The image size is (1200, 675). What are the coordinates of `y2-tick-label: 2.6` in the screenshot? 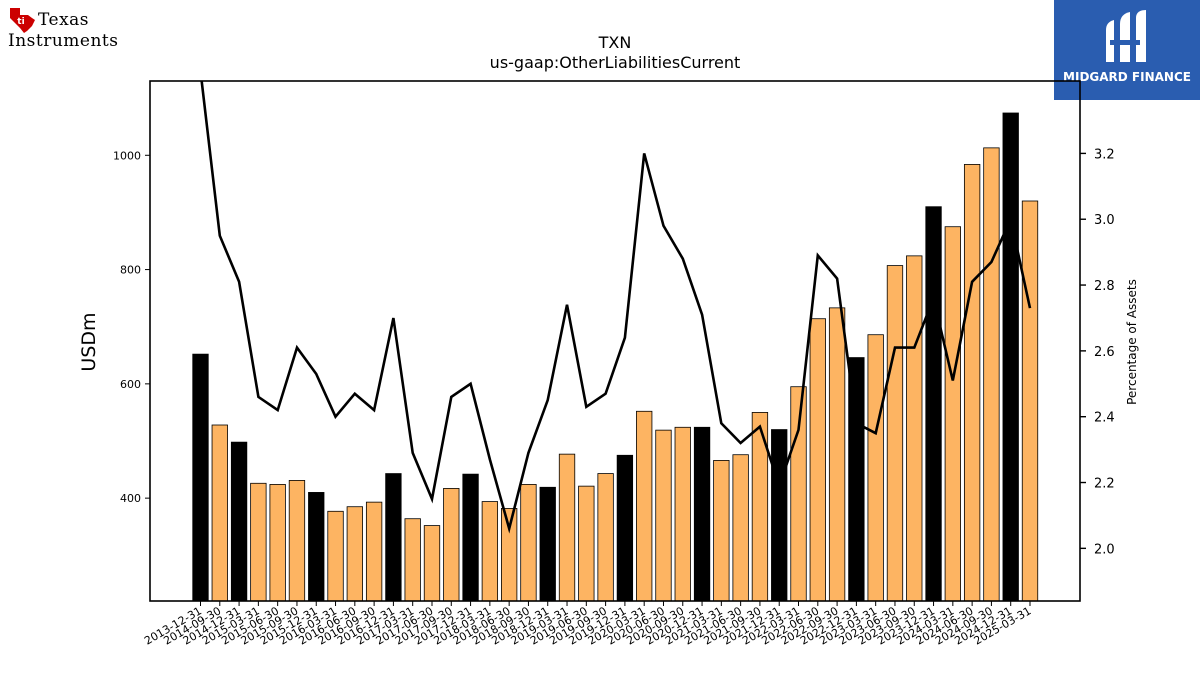 It's located at (1104, 352).